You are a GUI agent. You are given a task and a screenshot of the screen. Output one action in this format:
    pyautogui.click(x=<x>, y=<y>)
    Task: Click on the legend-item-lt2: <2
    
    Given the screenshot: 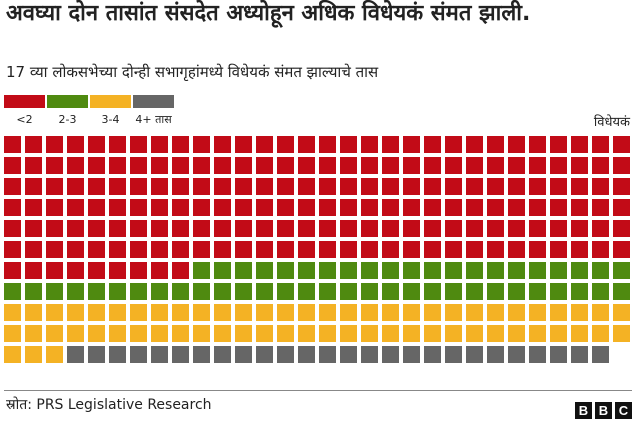 What is the action you would take?
    pyautogui.click(x=25, y=113)
    